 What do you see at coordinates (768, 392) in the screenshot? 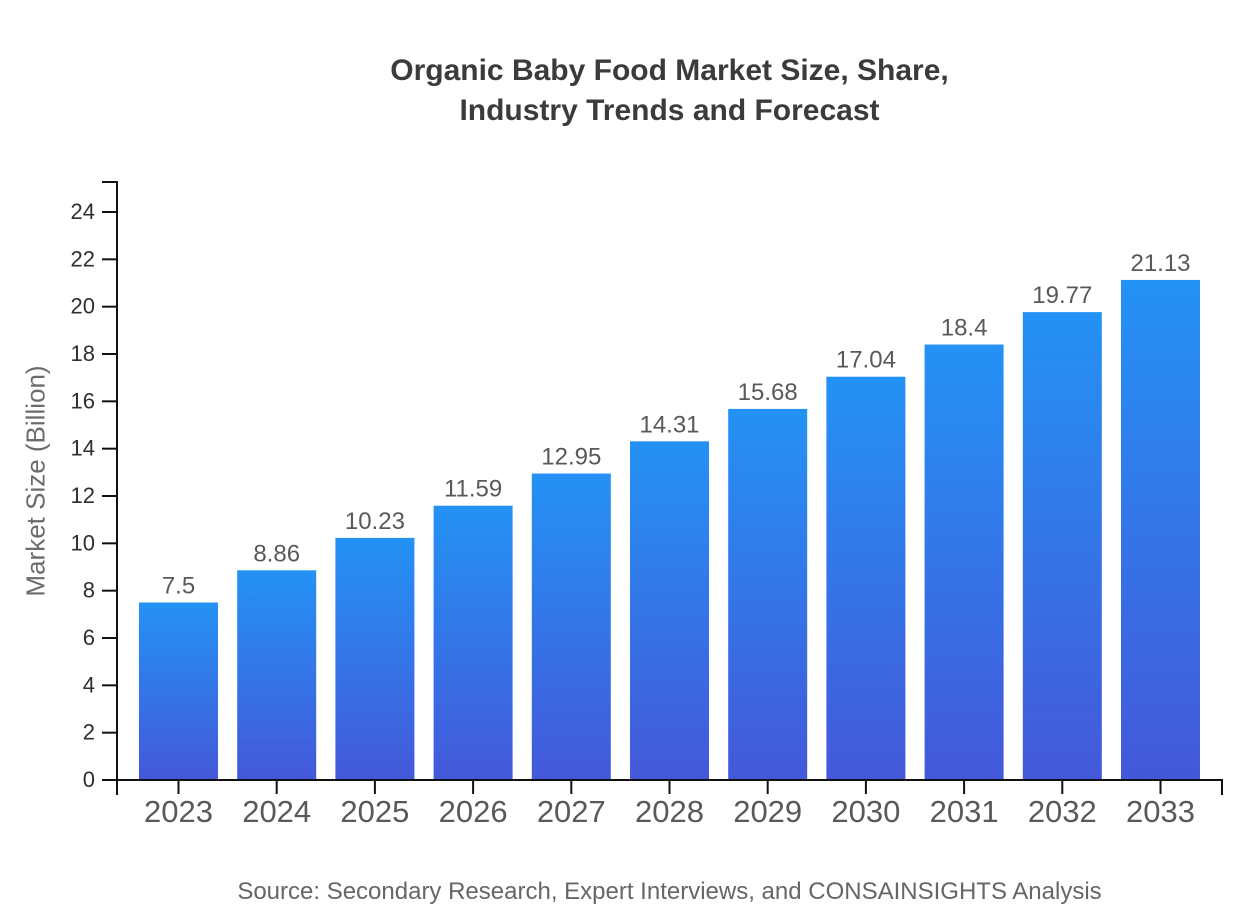
I see `value-label-2029: 15.68` at bounding box center [768, 392].